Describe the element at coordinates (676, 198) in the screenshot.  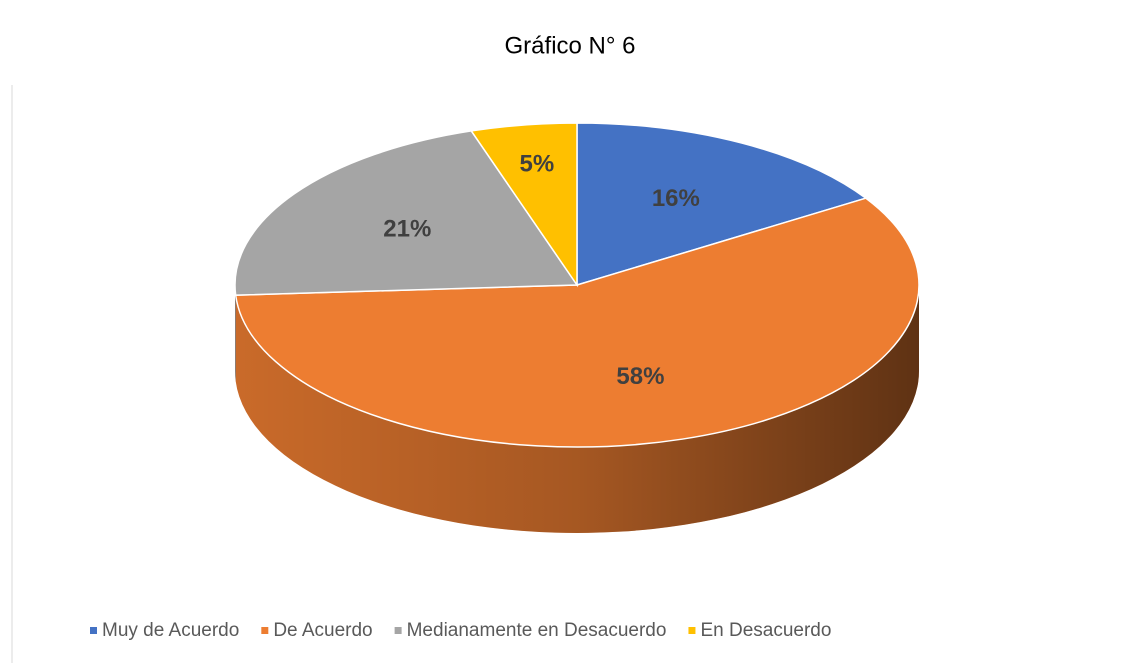
I see `data-label: 16%` at that location.